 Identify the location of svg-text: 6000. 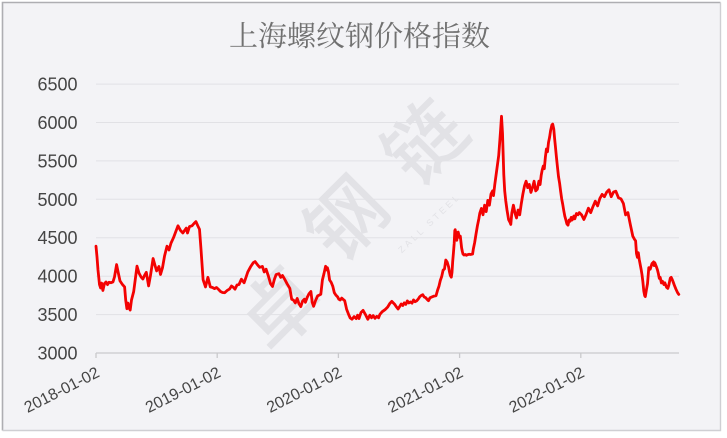
(57, 123).